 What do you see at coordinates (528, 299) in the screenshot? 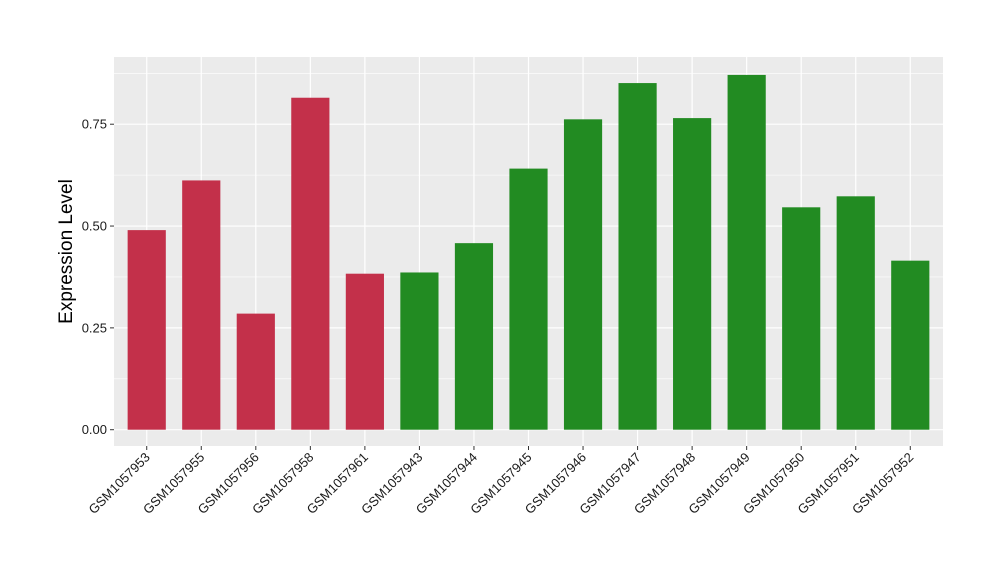
I see `bar-GSM1057945` at bounding box center [528, 299].